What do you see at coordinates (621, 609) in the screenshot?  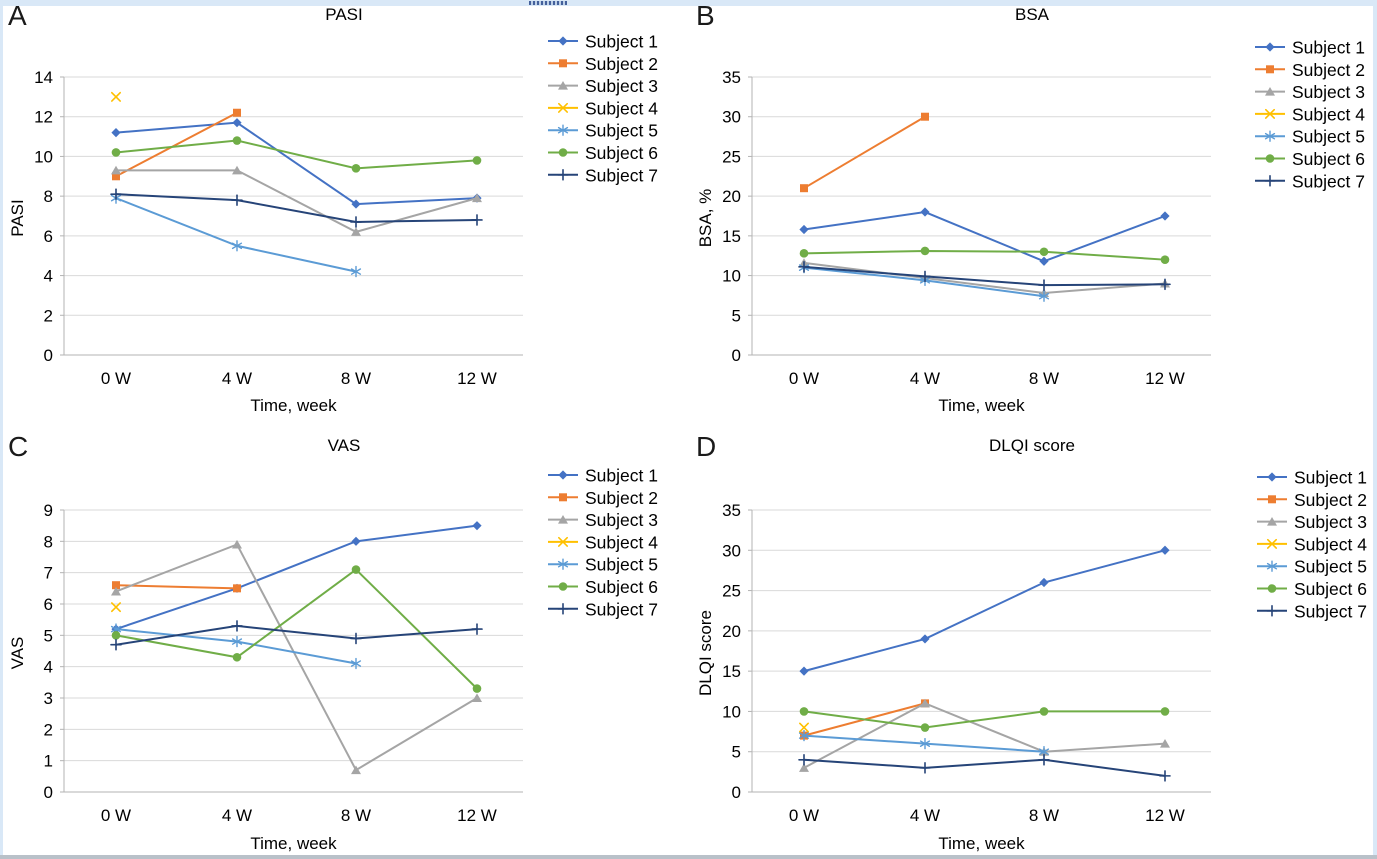 I see `legend-label: Subject 7` at bounding box center [621, 609].